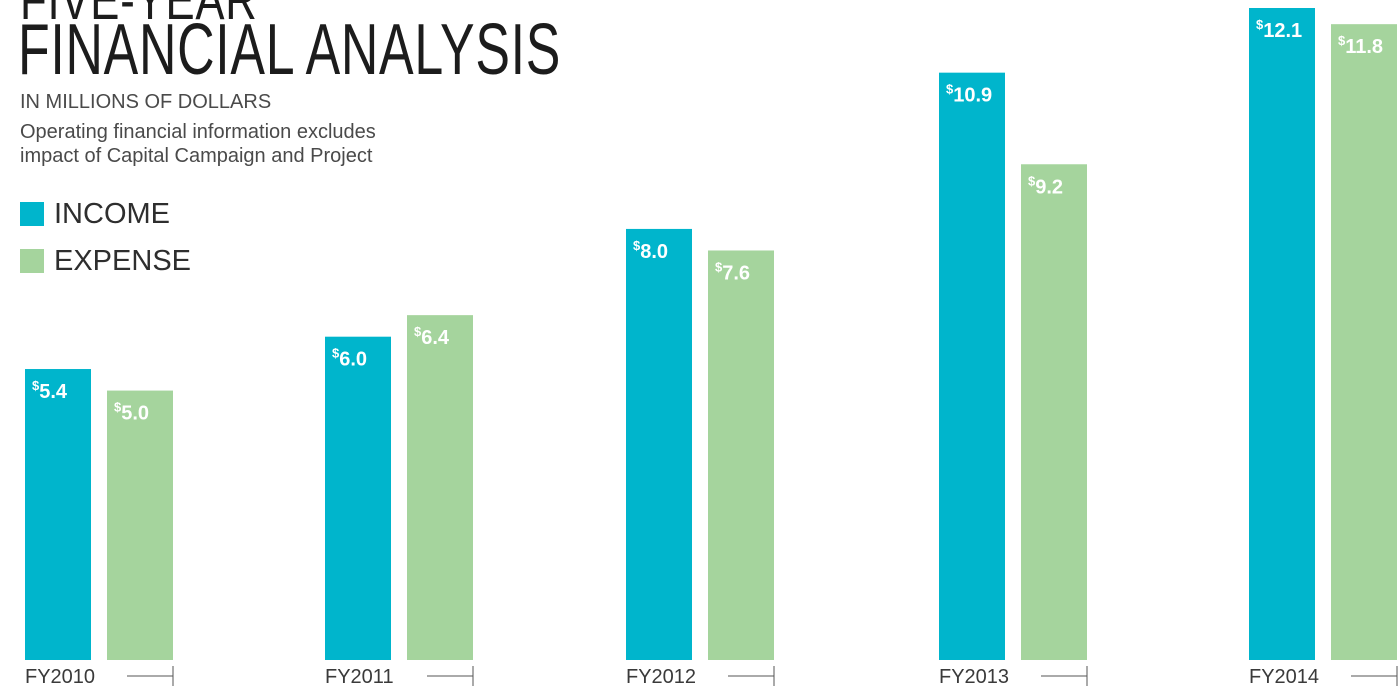 The width and height of the screenshot is (1398, 691). Describe the element at coordinates (659, 444) in the screenshot. I see `income-bar-fy2012` at that location.